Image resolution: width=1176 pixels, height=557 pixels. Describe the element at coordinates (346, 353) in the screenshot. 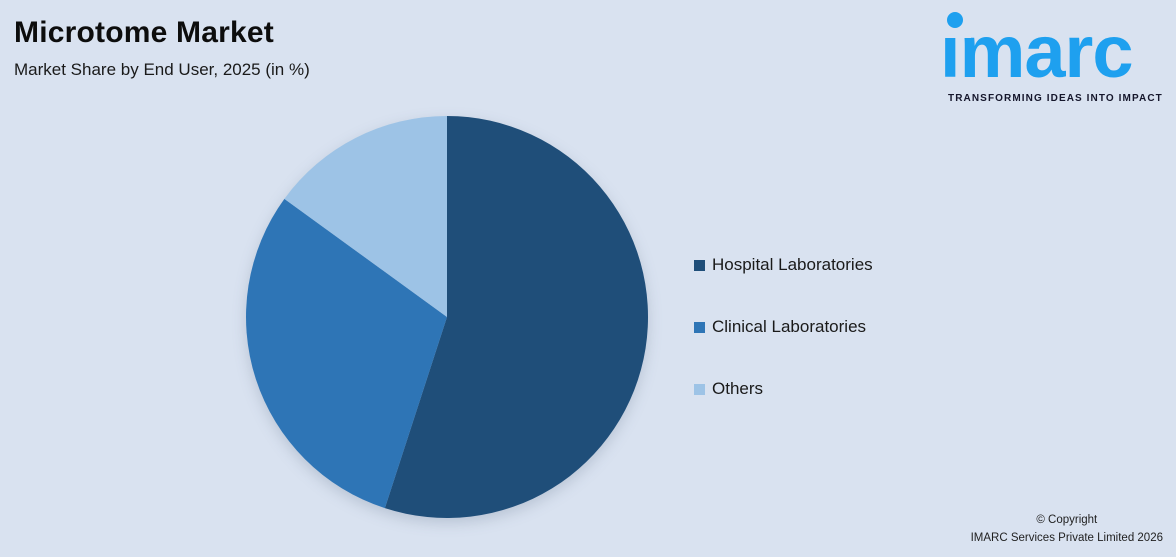

I see `pie-slice-clinical-laboratories` at that location.